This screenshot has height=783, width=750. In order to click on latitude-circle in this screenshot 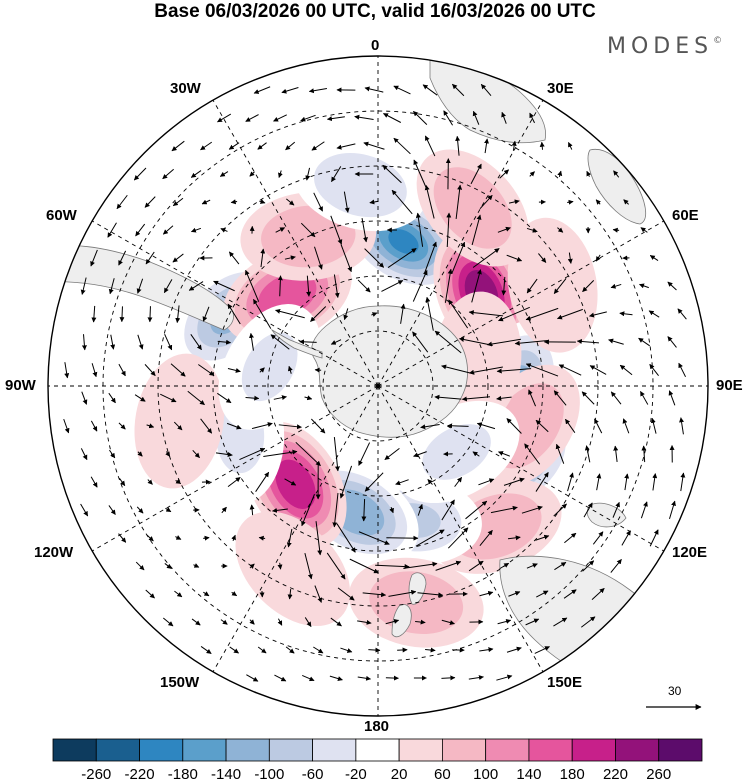, I will do `click(378, 386)`.